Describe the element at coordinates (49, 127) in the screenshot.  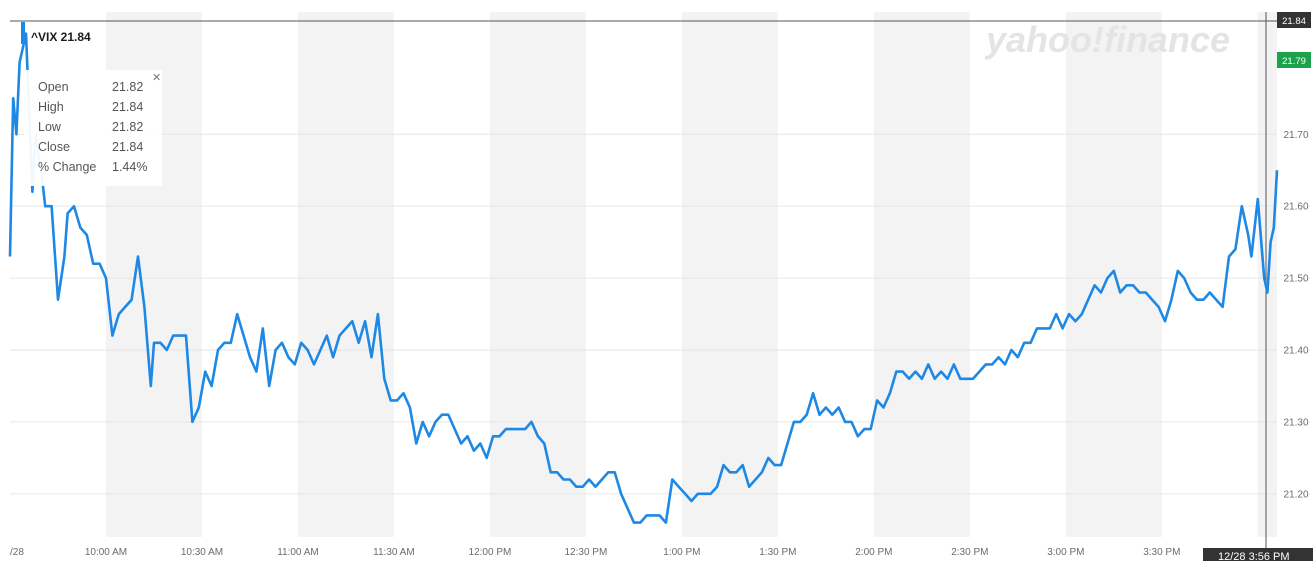
I see `tooltip-label: Low` at that location.